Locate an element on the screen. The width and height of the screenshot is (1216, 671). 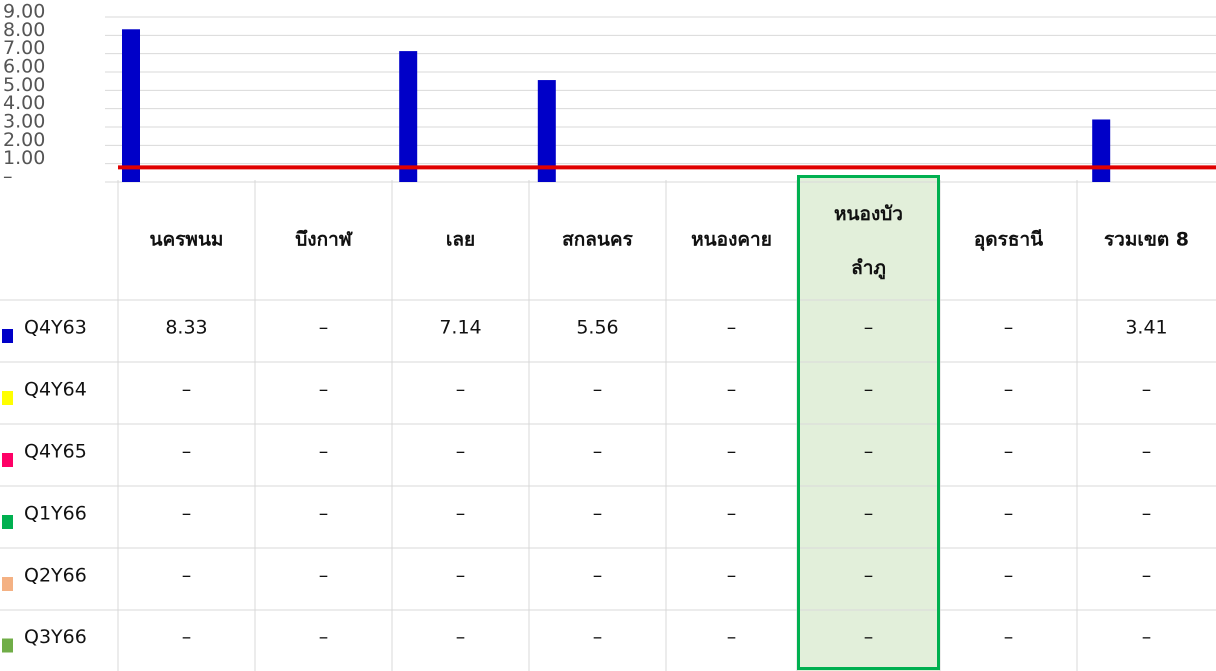
y-tick-label: 7.00 is located at coordinates (24, 48).